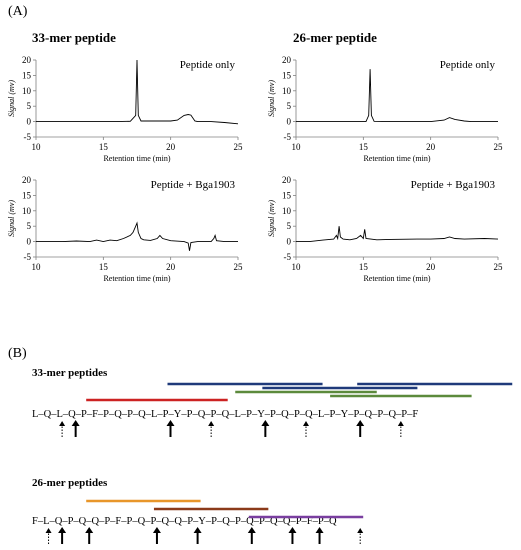 The height and width of the screenshot is (550, 521). What do you see at coordinates (18, 11) in the screenshot?
I see `panel-a-label: (A)` at bounding box center [18, 11].